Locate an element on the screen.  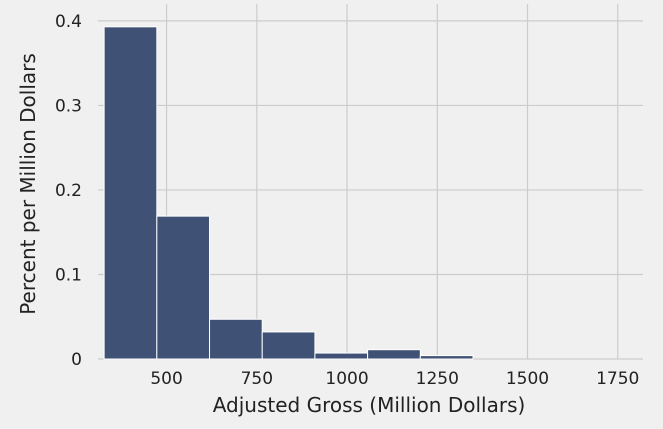
x-tick-label: 500 is located at coordinates (166, 379).